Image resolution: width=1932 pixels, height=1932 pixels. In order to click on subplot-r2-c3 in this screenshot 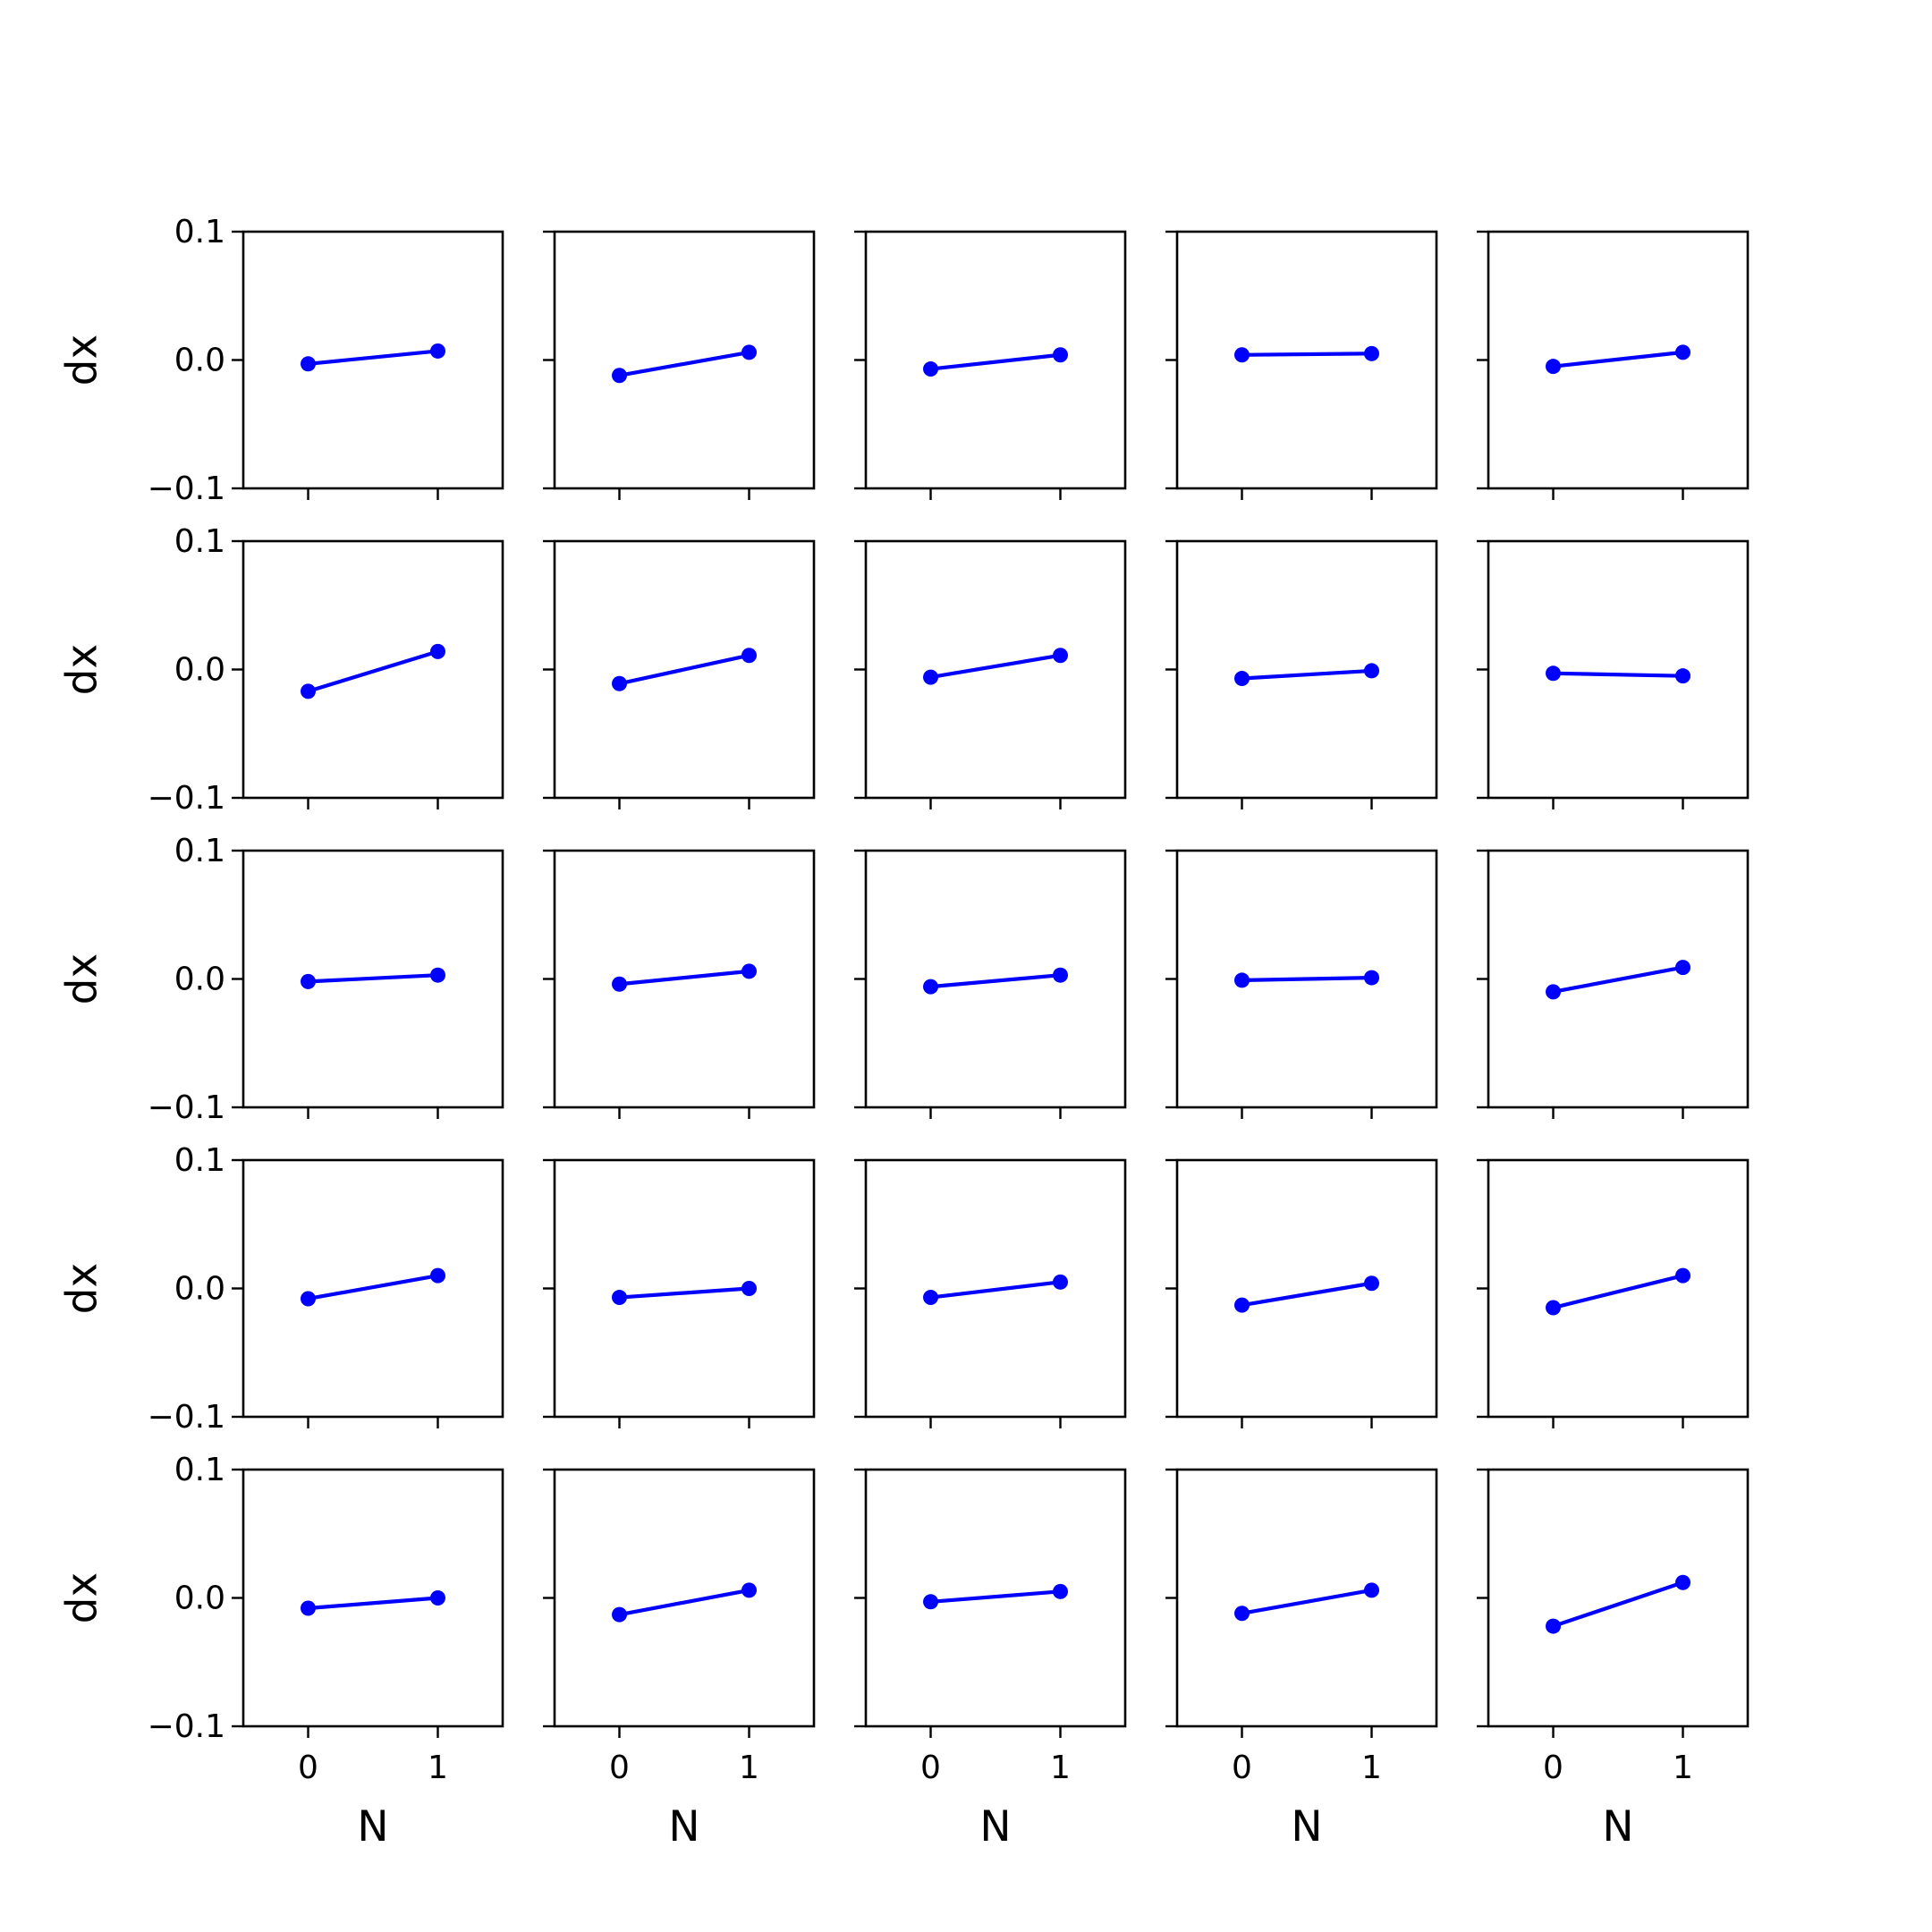, I will do `click(990, 674)`.